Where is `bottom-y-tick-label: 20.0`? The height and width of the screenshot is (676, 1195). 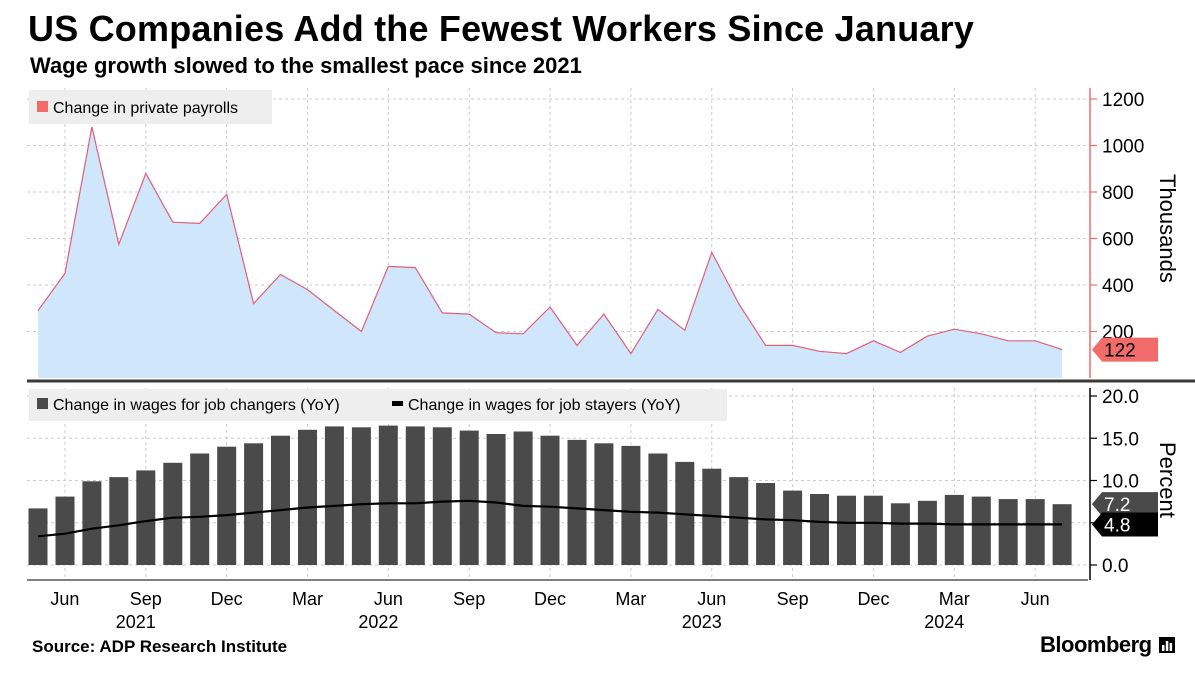 bottom-y-tick-label: 20.0 is located at coordinates (1120, 397).